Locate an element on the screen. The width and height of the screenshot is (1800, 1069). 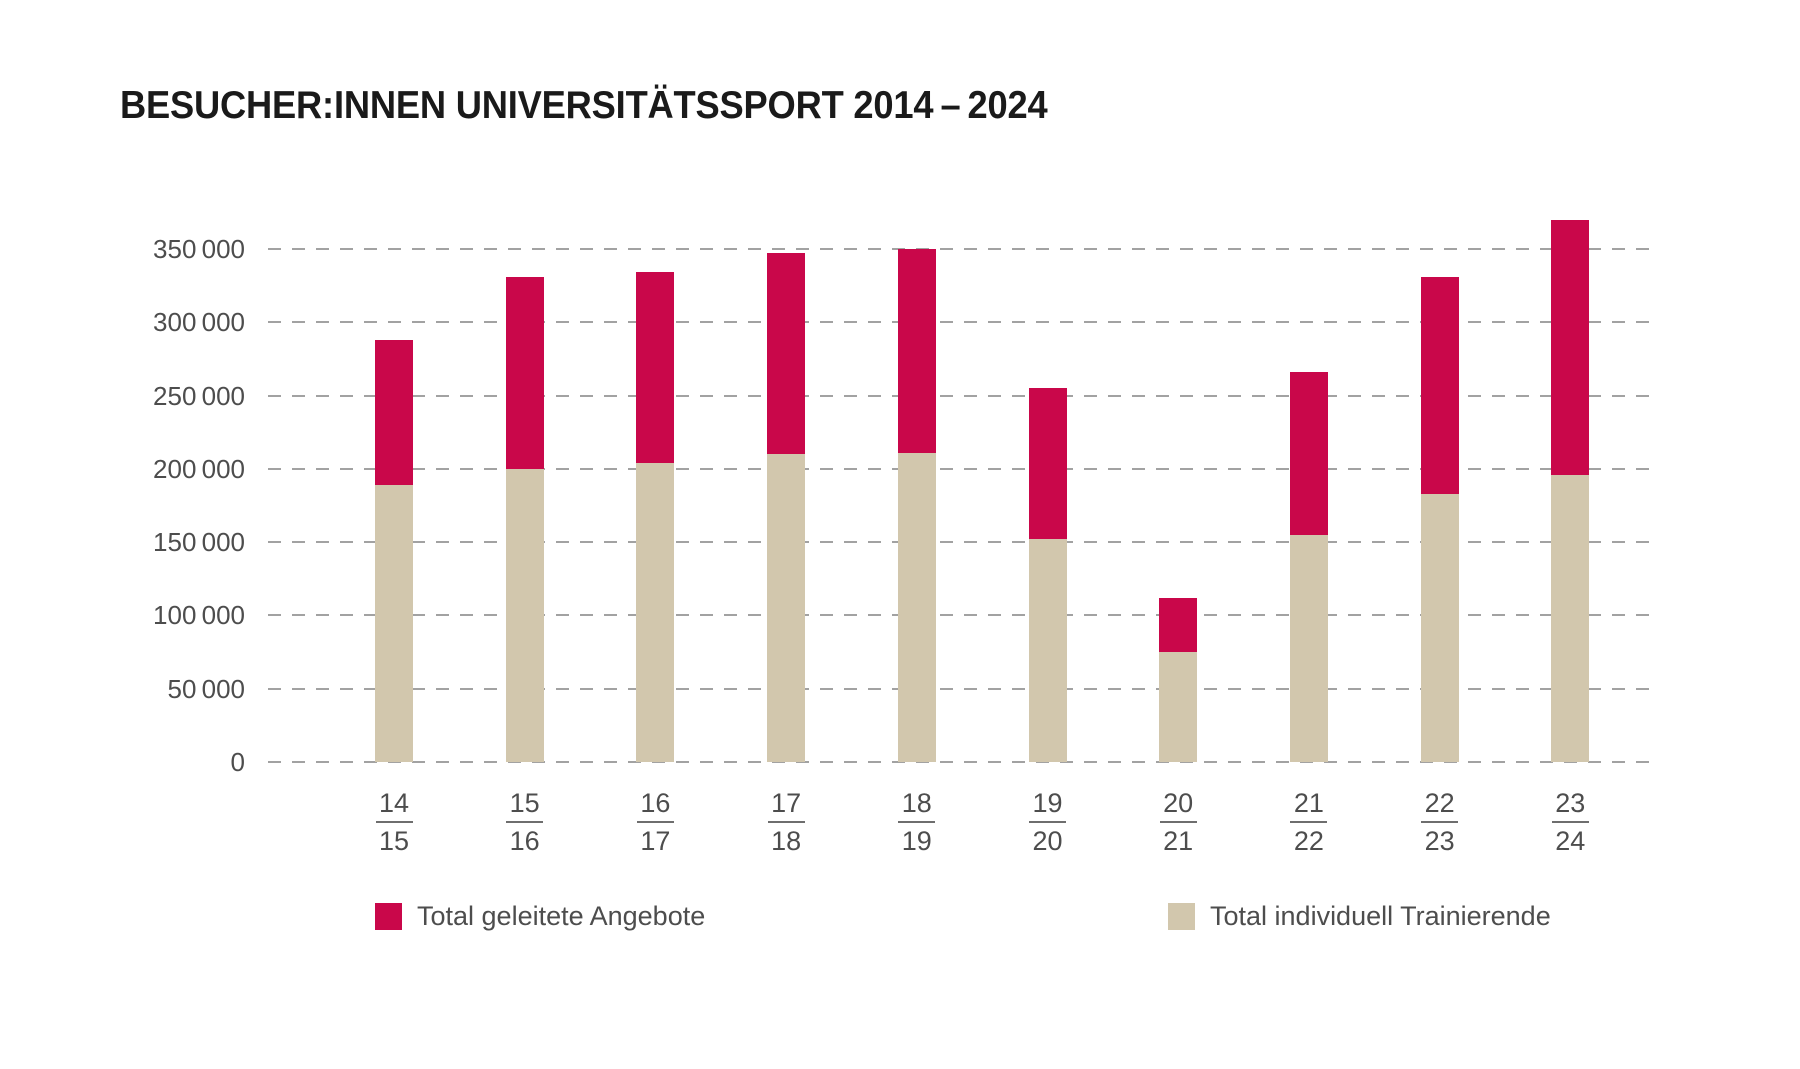
x-label-numerator: 21 is located at coordinates (1308, 803).